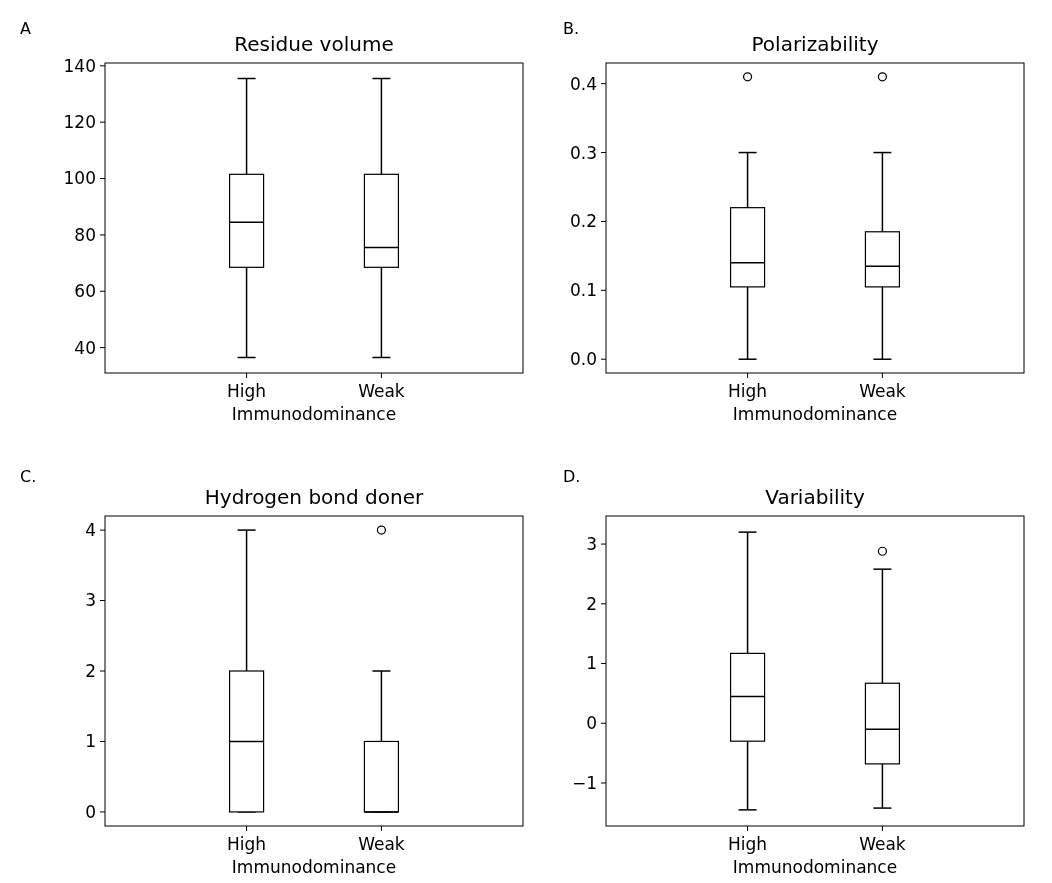 This screenshot has height=883, width=1052. I want to click on chart-title: Variability, so click(815, 497).